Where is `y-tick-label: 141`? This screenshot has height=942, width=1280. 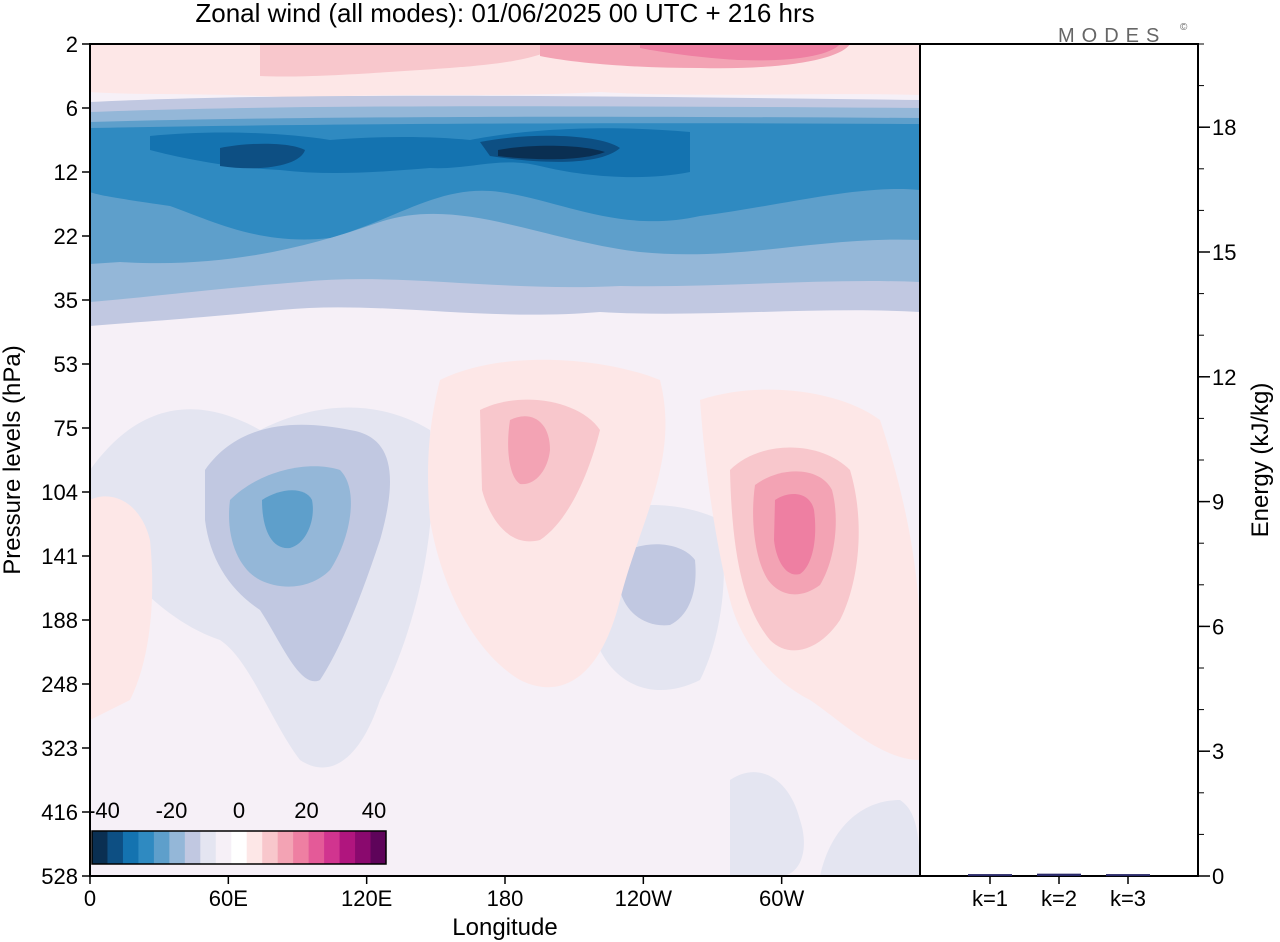
y-tick-label: 141 is located at coordinates (59, 556).